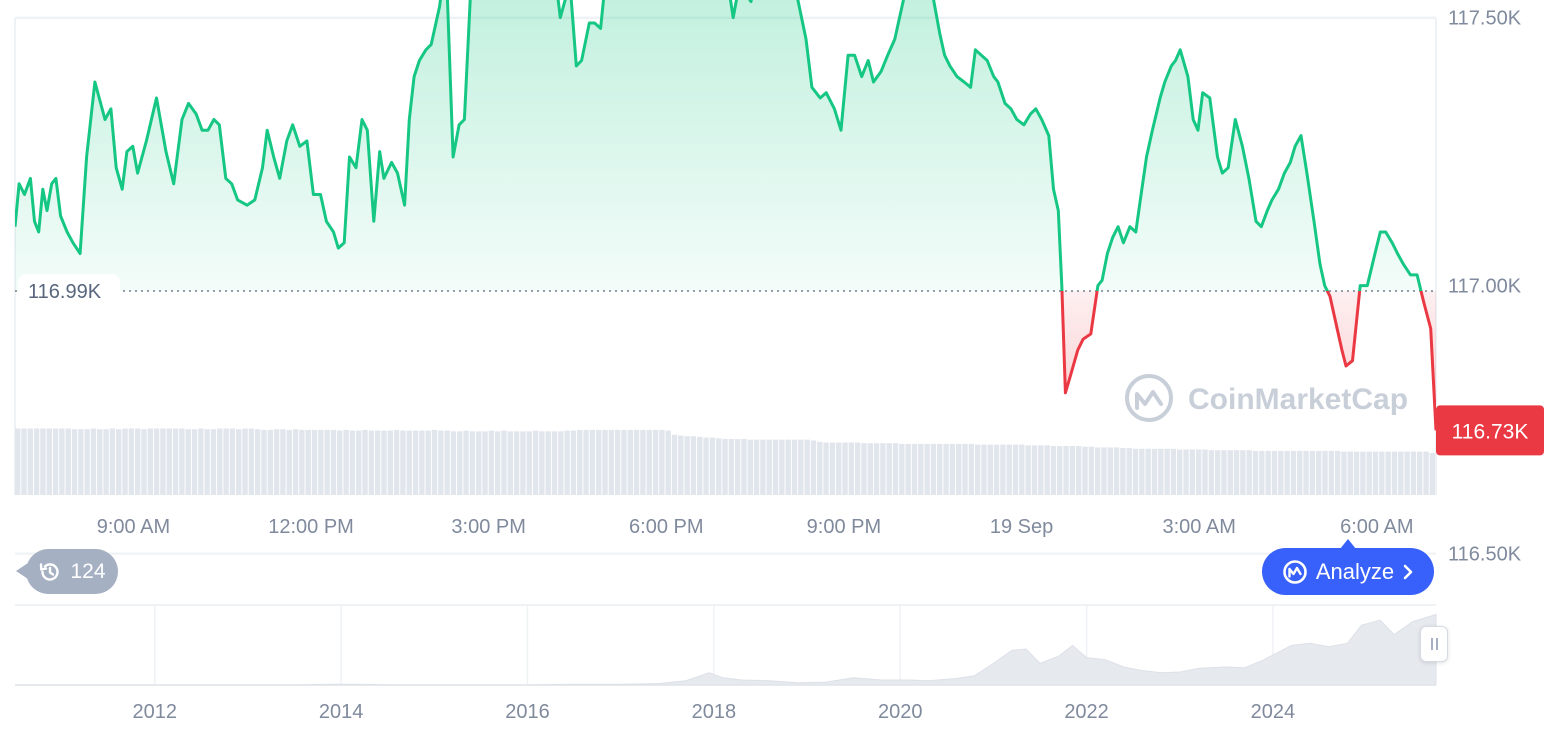 The width and height of the screenshot is (1566, 732). Describe the element at coordinates (1485, 19) in the screenshot. I see `y-tick-label: 117.50K` at that location.